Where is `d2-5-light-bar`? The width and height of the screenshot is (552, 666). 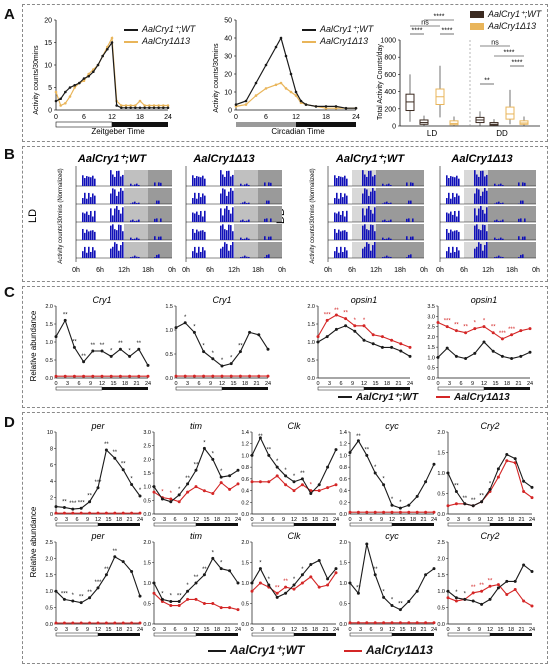 d2-5-light-bar is located at coordinates (469, 634).